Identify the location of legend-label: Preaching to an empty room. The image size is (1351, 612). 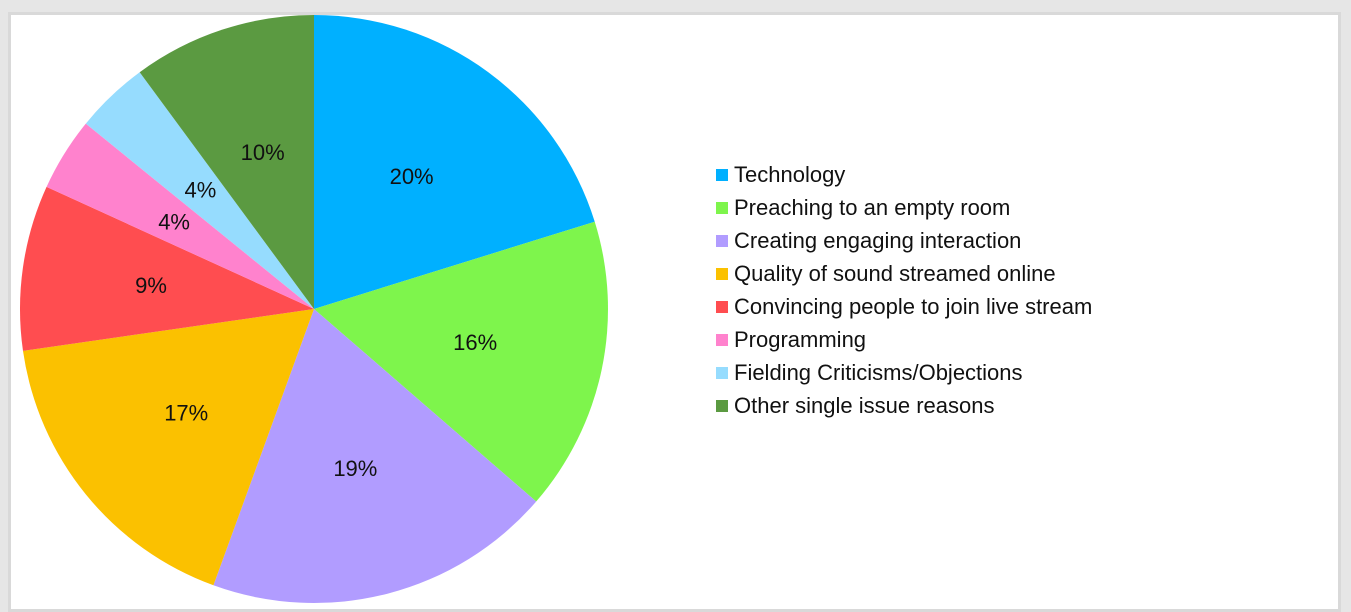
(872, 207).